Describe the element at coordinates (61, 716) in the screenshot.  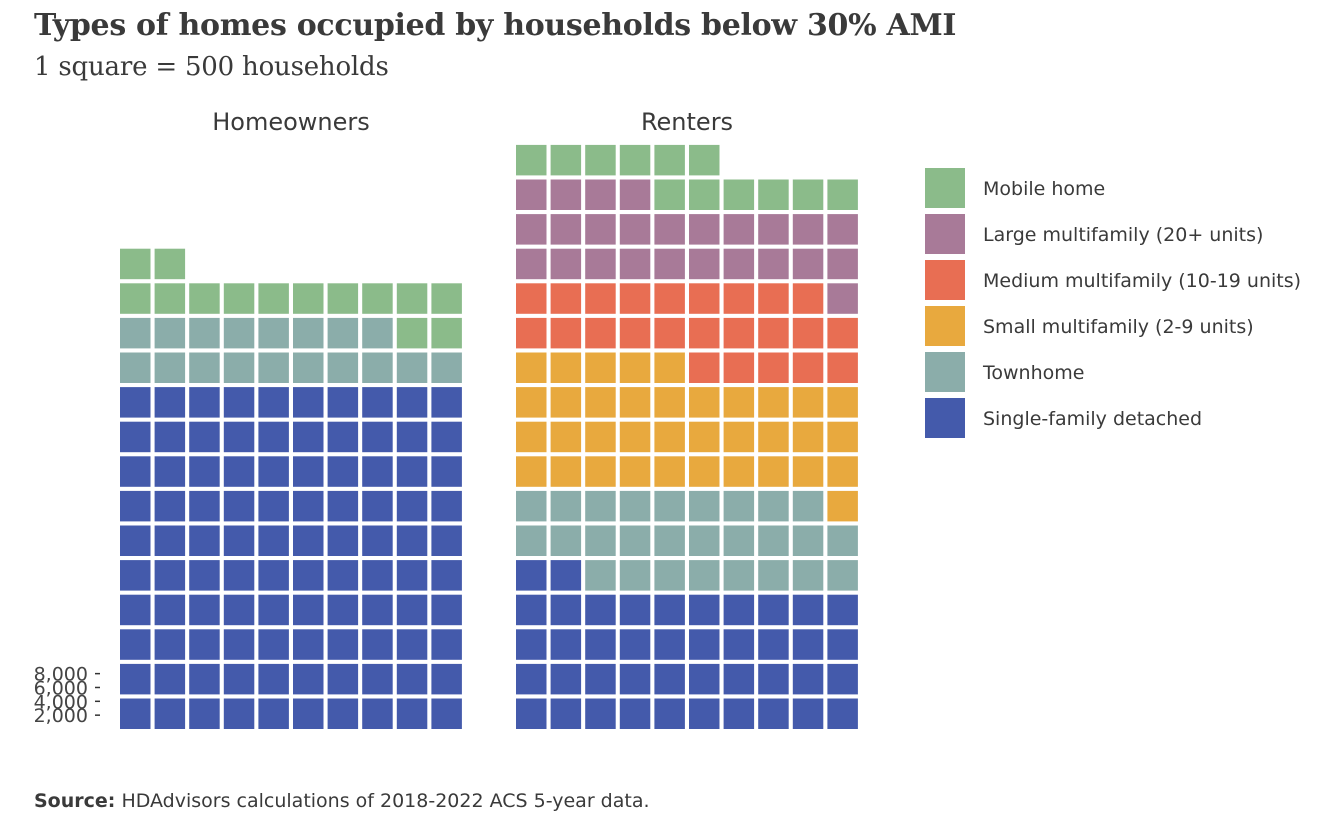
I see `y-tick-label: 2,000` at that location.